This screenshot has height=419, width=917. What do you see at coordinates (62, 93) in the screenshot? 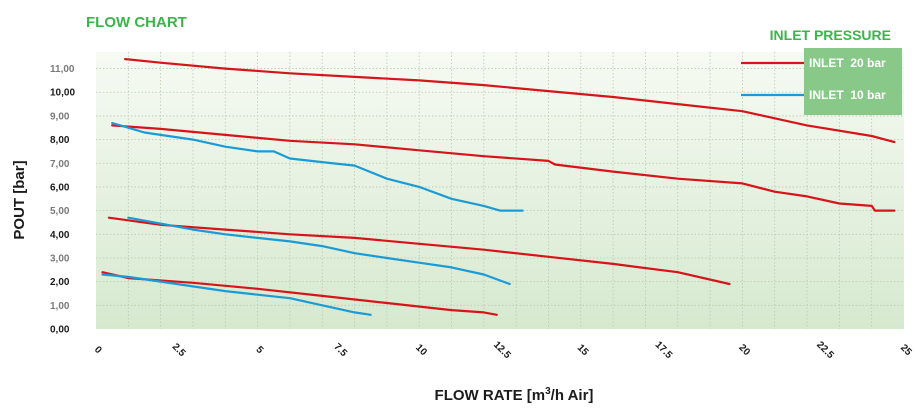
I see `y-tick-label: 10,00` at bounding box center [62, 93].